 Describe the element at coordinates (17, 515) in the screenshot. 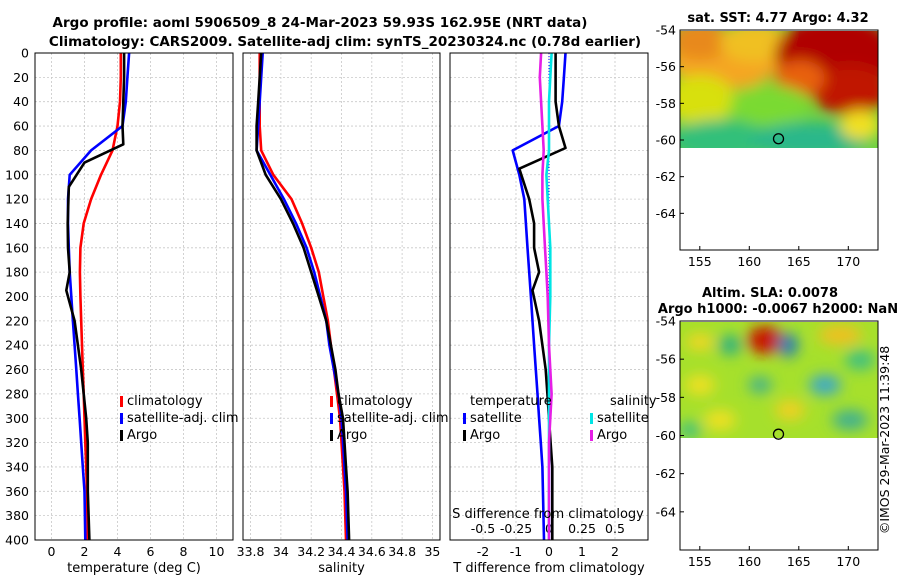

I see `y-tick-label: 380` at that location.